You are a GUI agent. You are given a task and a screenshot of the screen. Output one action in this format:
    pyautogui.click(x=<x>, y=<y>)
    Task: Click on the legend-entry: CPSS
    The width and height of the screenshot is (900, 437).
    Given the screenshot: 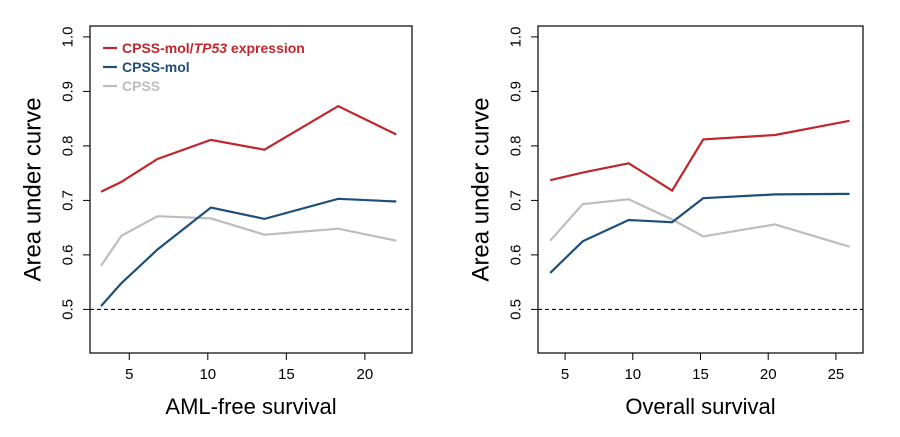 What is the action you would take?
    pyautogui.click(x=141, y=86)
    